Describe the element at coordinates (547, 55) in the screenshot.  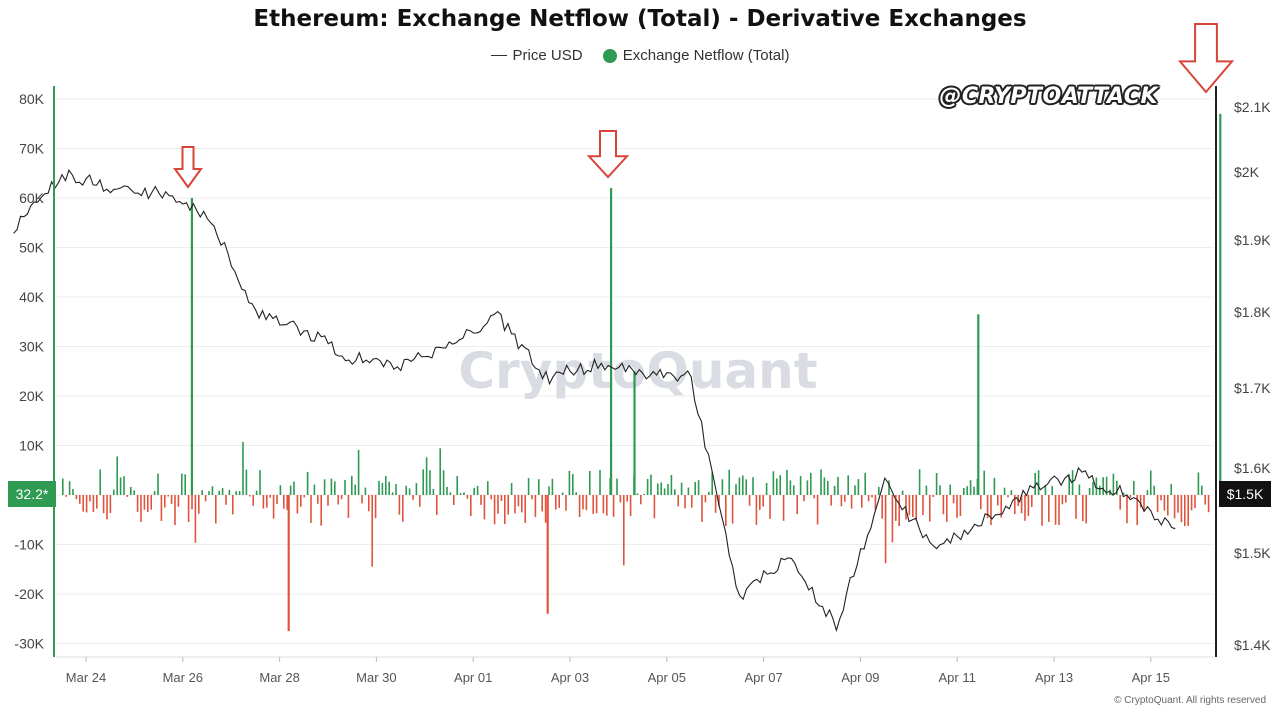
I see `legend-label-price: Price USD` at that location.